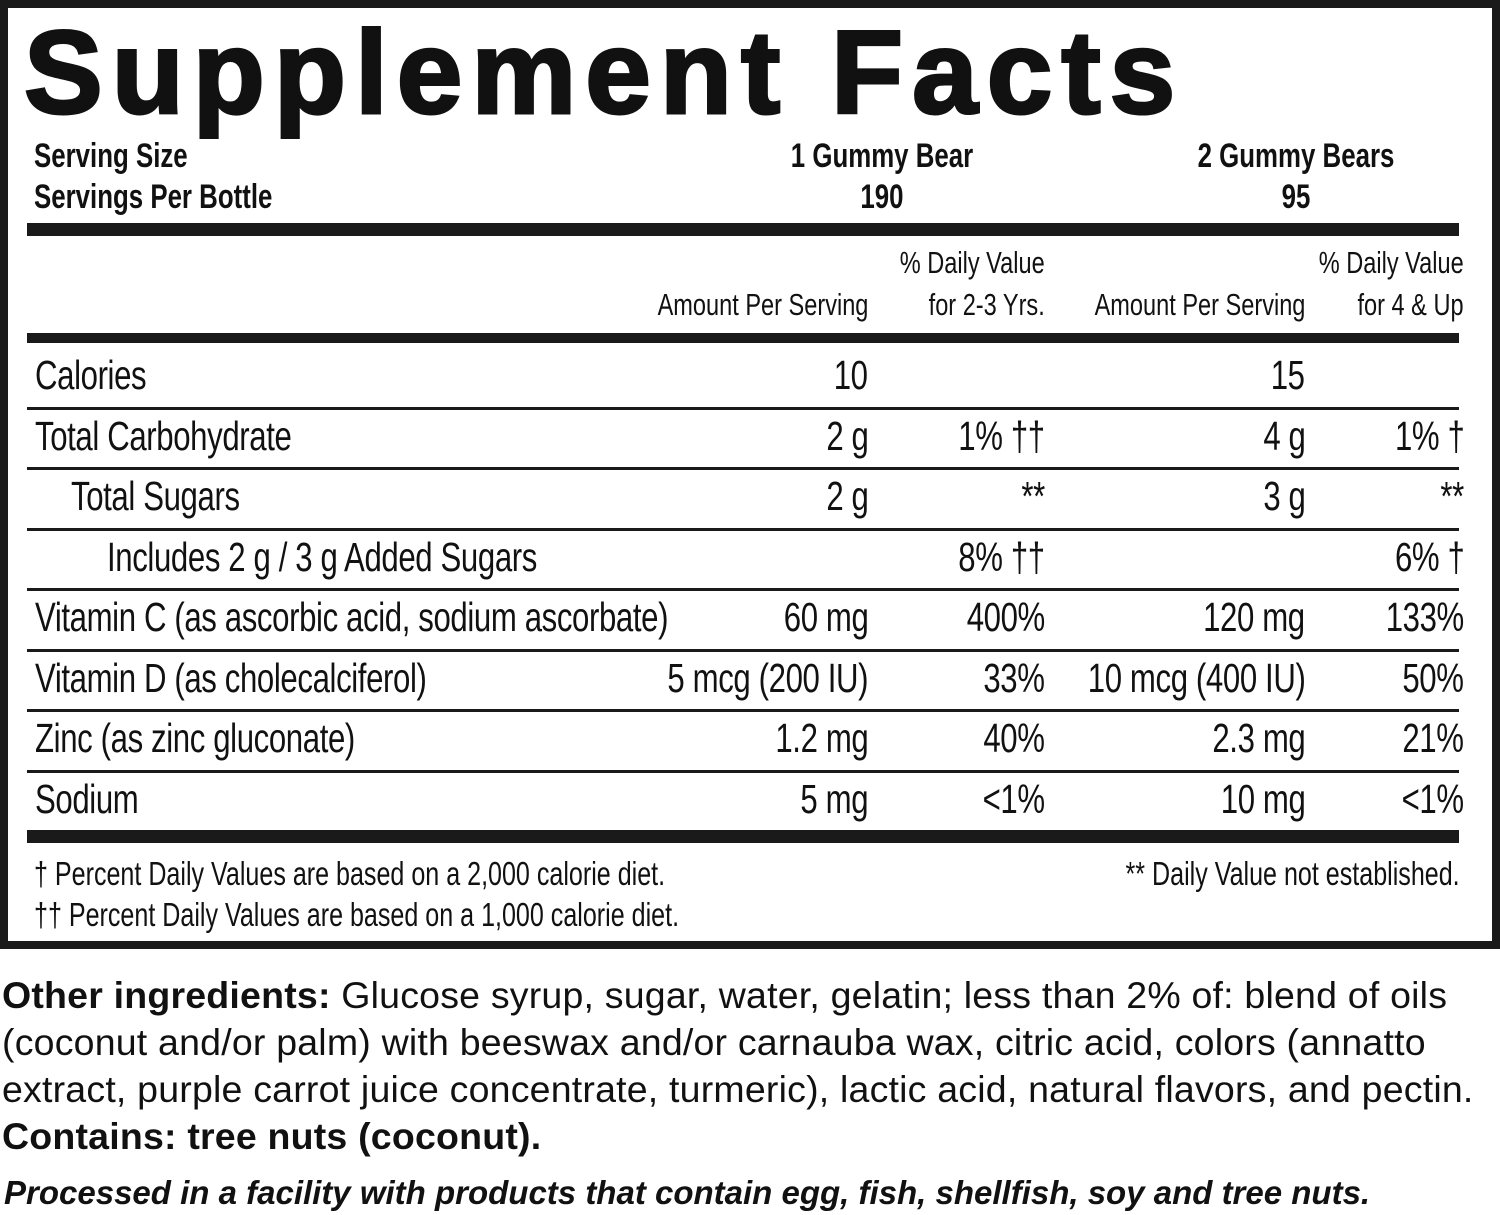 The image size is (1500, 1215). What do you see at coordinates (1433, 738) in the screenshot?
I see `nutrient-dv2: 21%` at bounding box center [1433, 738].